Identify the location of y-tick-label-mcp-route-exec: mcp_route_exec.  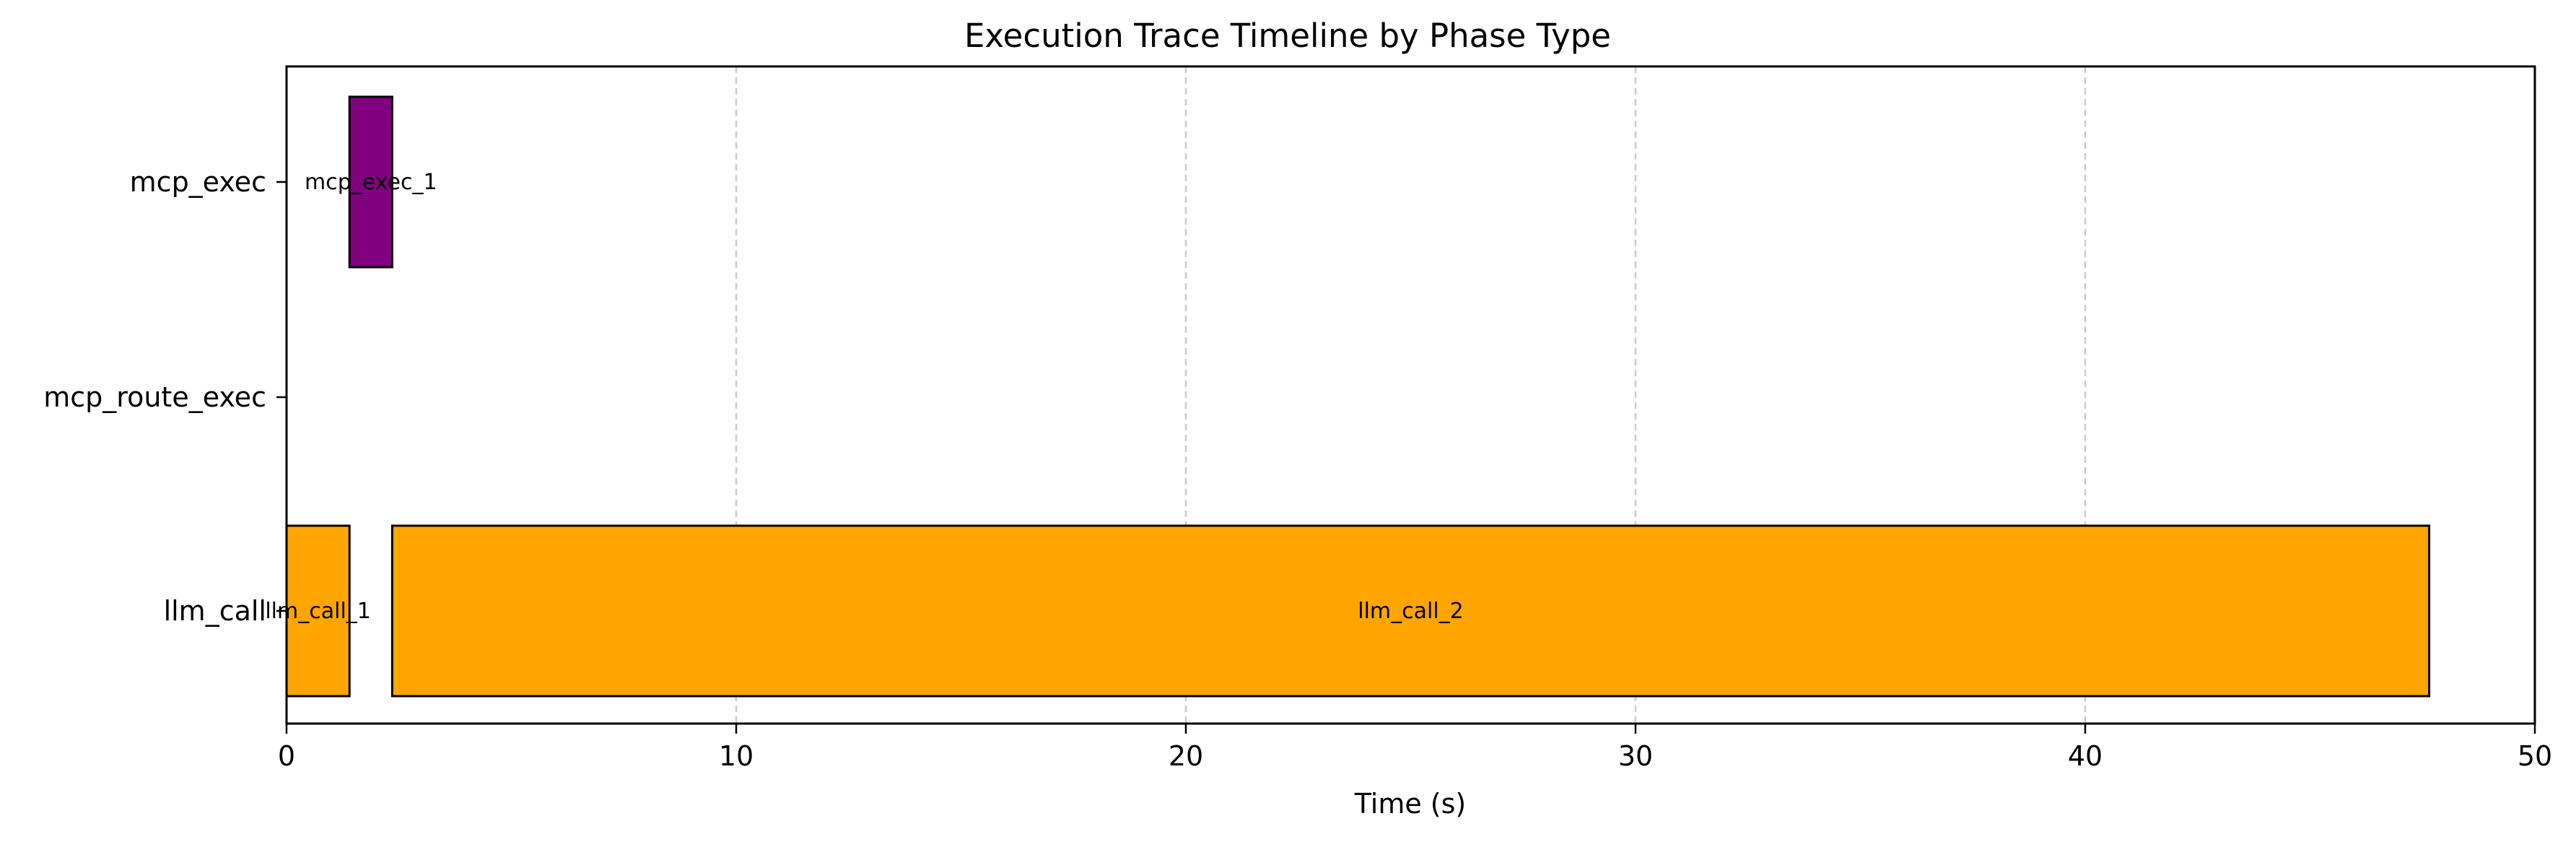
(154, 397).